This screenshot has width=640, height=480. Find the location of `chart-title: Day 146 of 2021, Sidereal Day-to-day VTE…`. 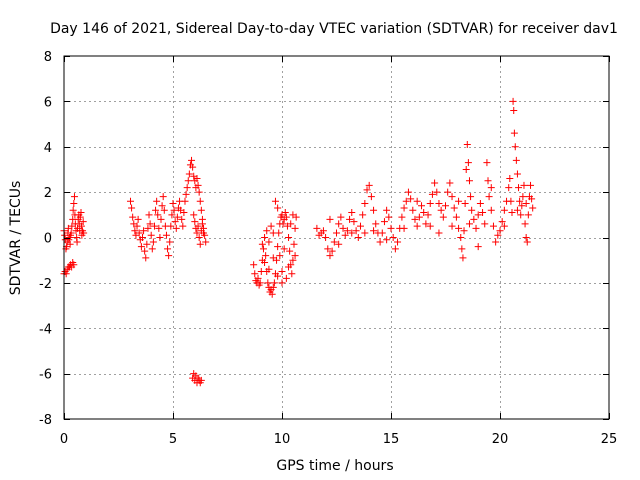

chart-title: Day 146 of 2021, Sidereal Day-to-day VTE… is located at coordinates (334, 29).